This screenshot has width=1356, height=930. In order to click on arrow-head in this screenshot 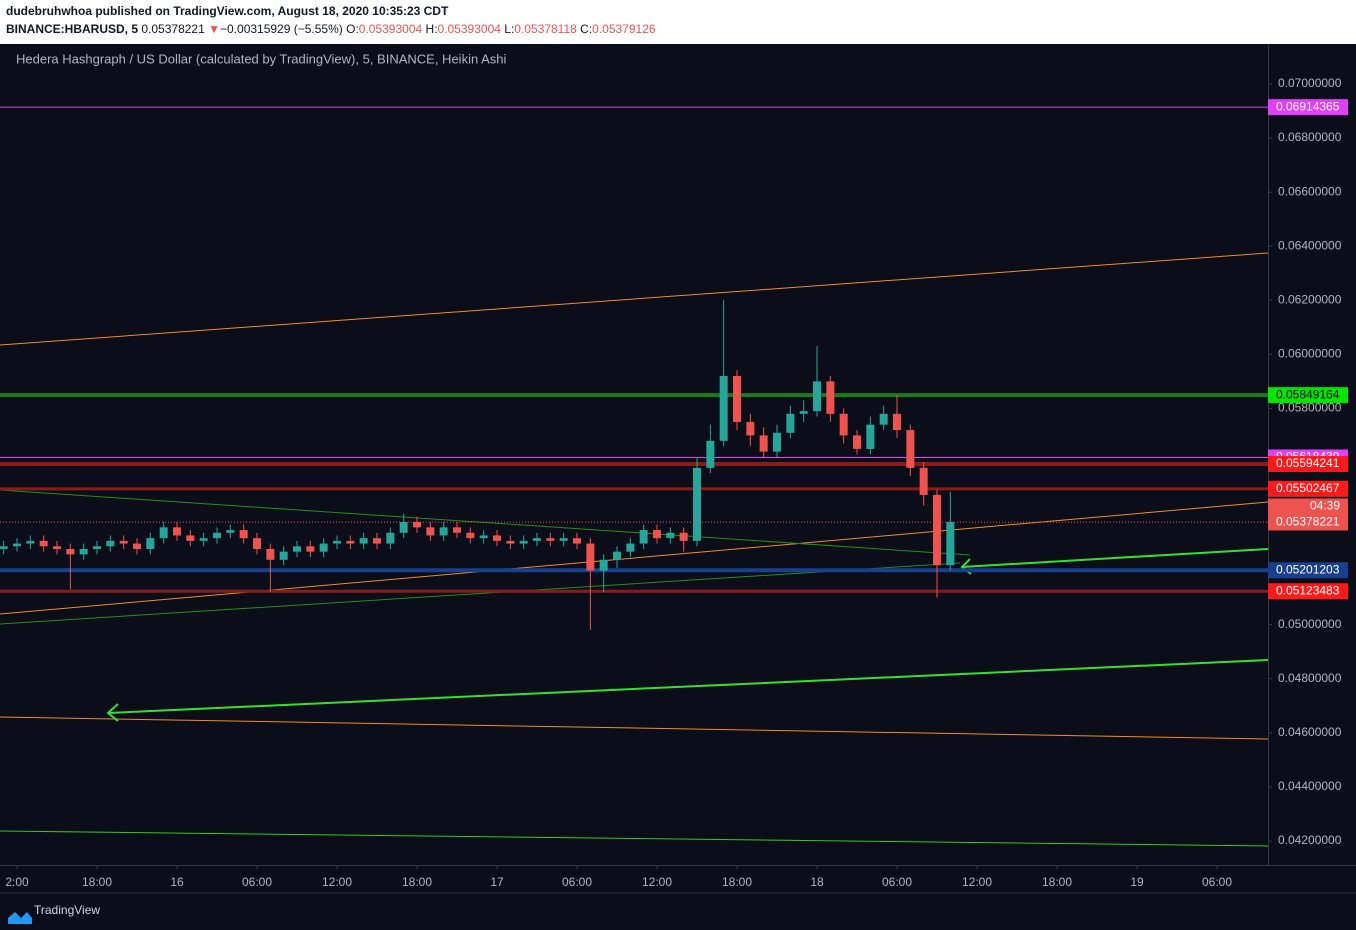, I will do `click(112, 712)`.